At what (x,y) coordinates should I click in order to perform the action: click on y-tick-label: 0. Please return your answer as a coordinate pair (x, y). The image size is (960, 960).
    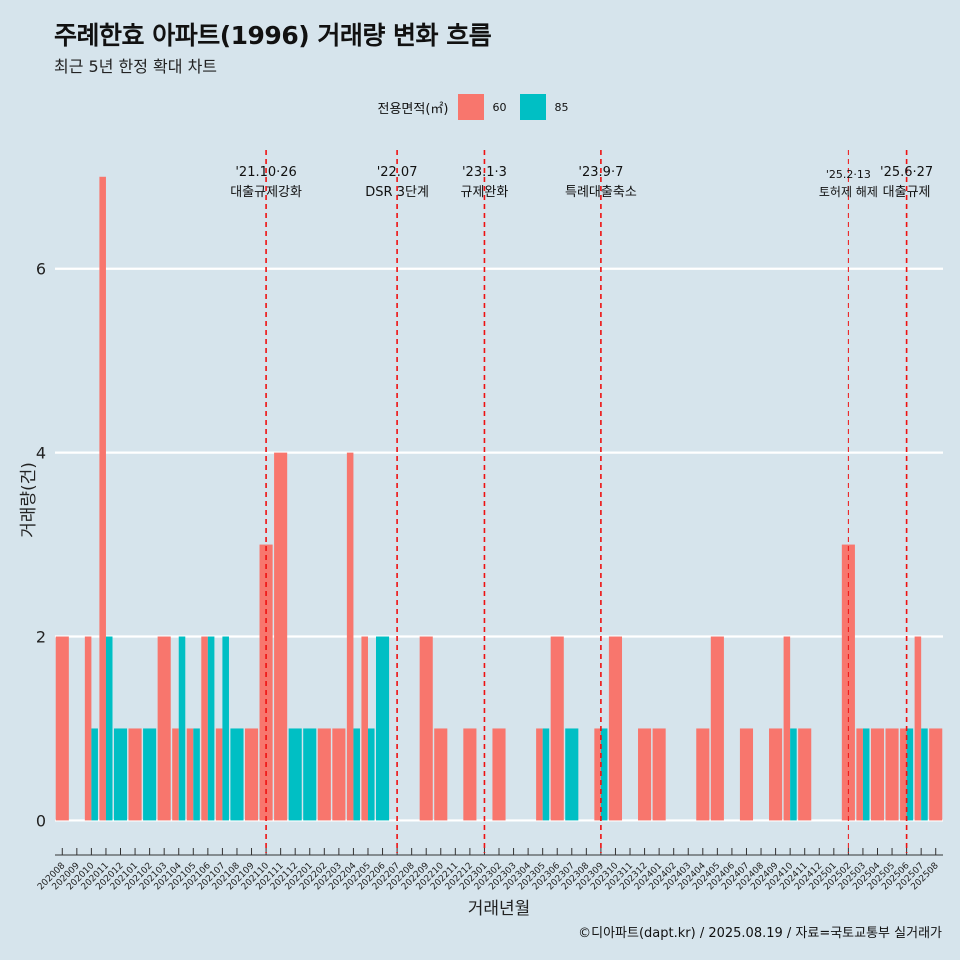
    Looking at the image, I should click on (41, 820).